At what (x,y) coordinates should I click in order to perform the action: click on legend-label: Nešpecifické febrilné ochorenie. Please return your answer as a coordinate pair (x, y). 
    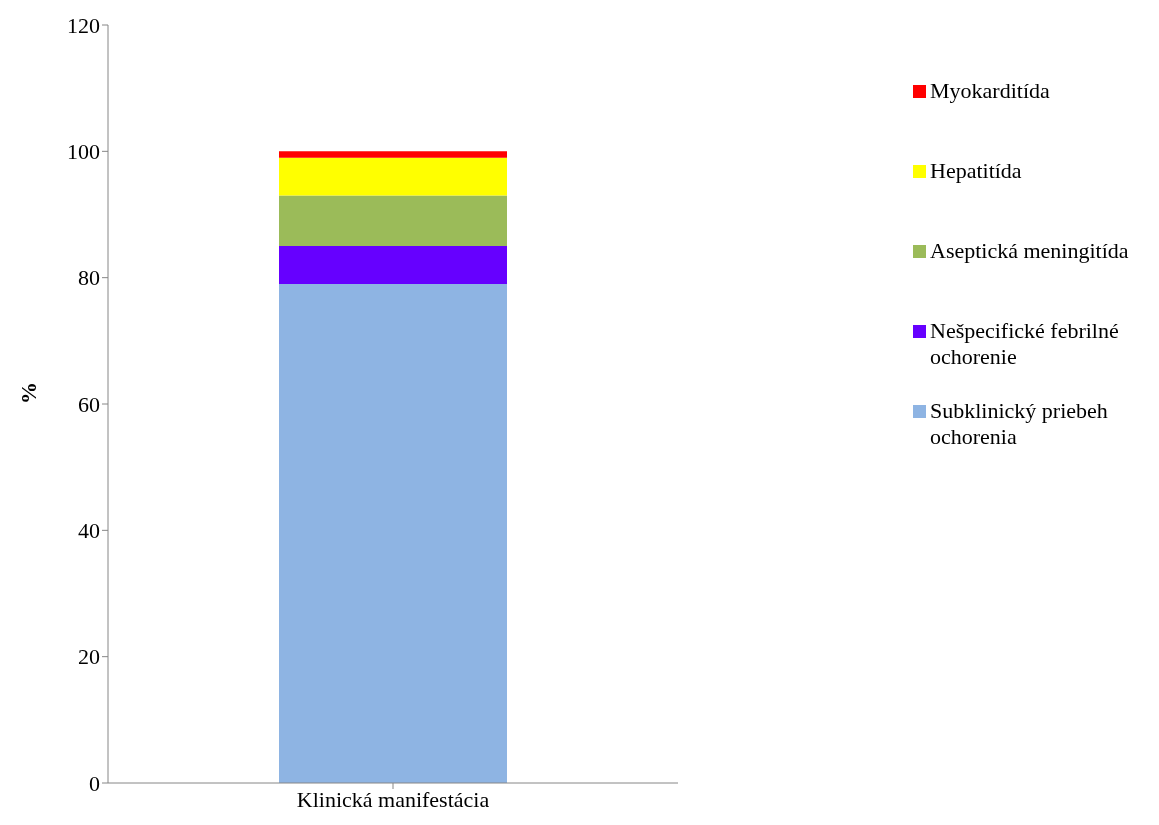
    Looking at the image, I should click on (1025, 344).